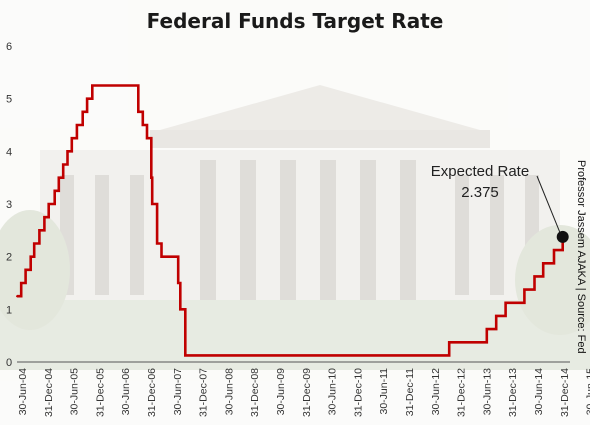 This screenshot has width=590, height=430. I want to click on x-tick-label: 30-Jun-09, so click(281, 391).